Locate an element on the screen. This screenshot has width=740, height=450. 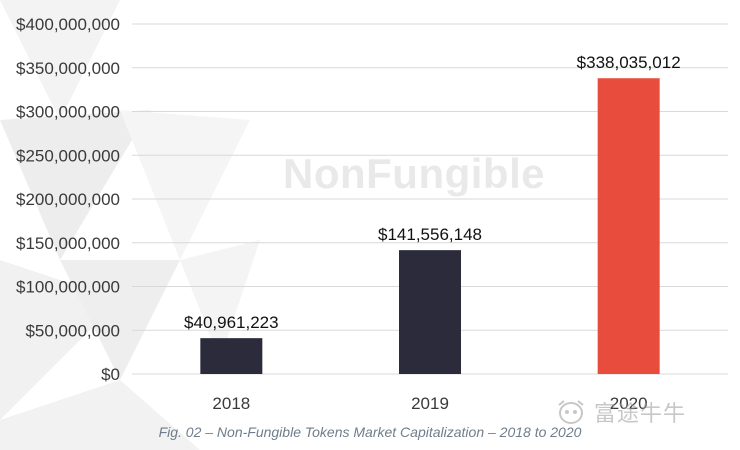
x-category-label: 2019 is located at coordinates (430, 403).